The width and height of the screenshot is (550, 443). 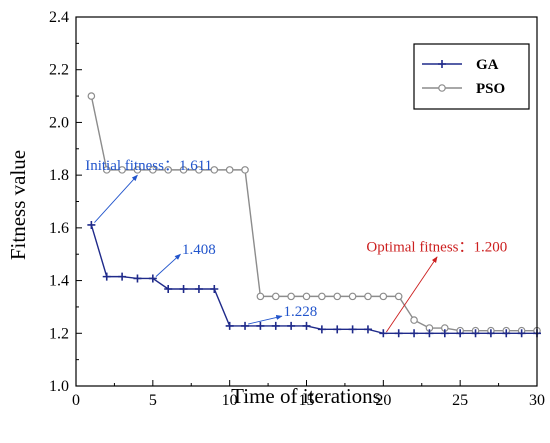 I want to click on x-tick-label: 0, so click(x=76, y=400).